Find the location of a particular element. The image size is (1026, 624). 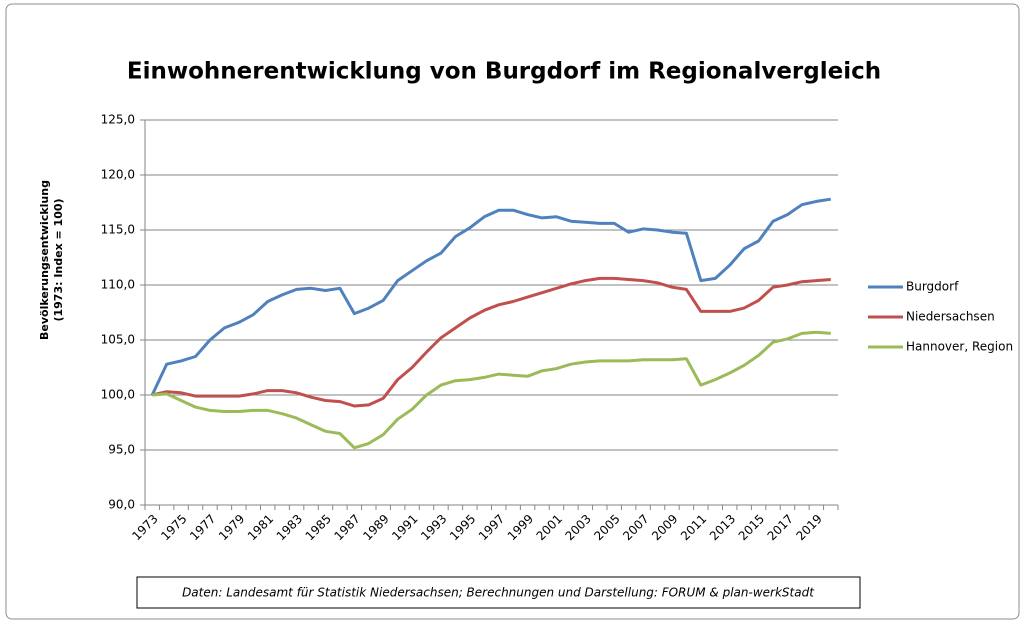

y-tick-label: 125,0 is located at coordinates (118, 120).